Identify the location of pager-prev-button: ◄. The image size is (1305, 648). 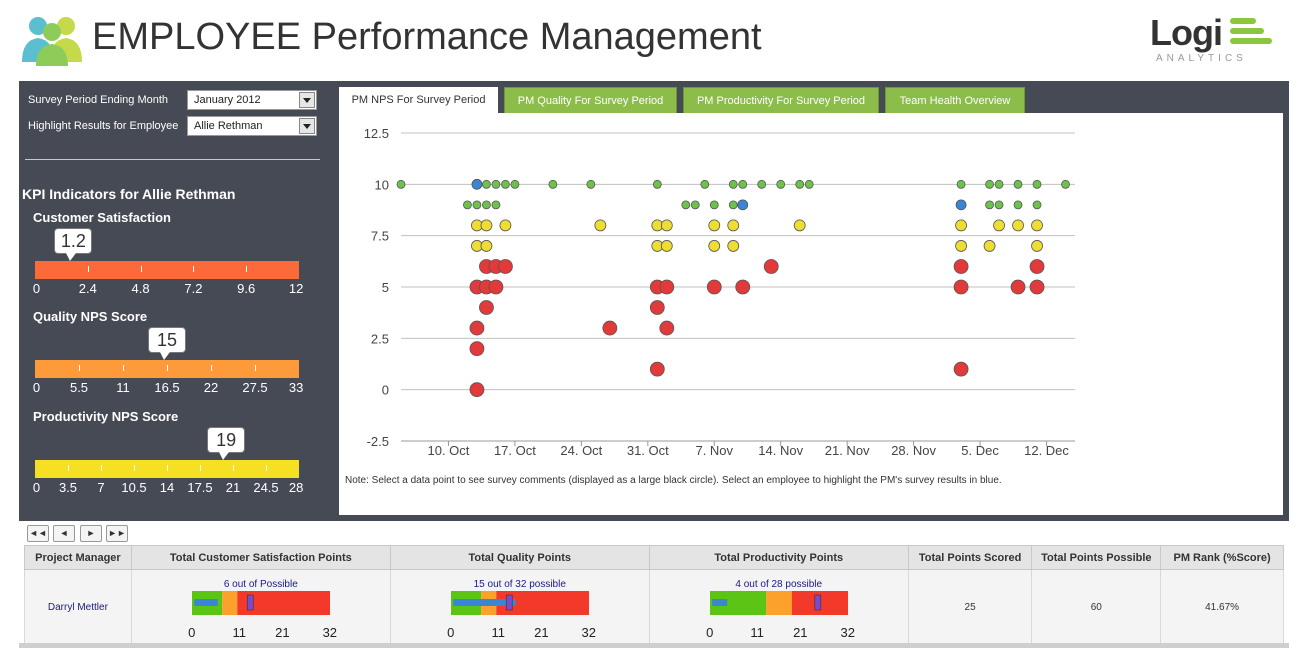
(64, 533).